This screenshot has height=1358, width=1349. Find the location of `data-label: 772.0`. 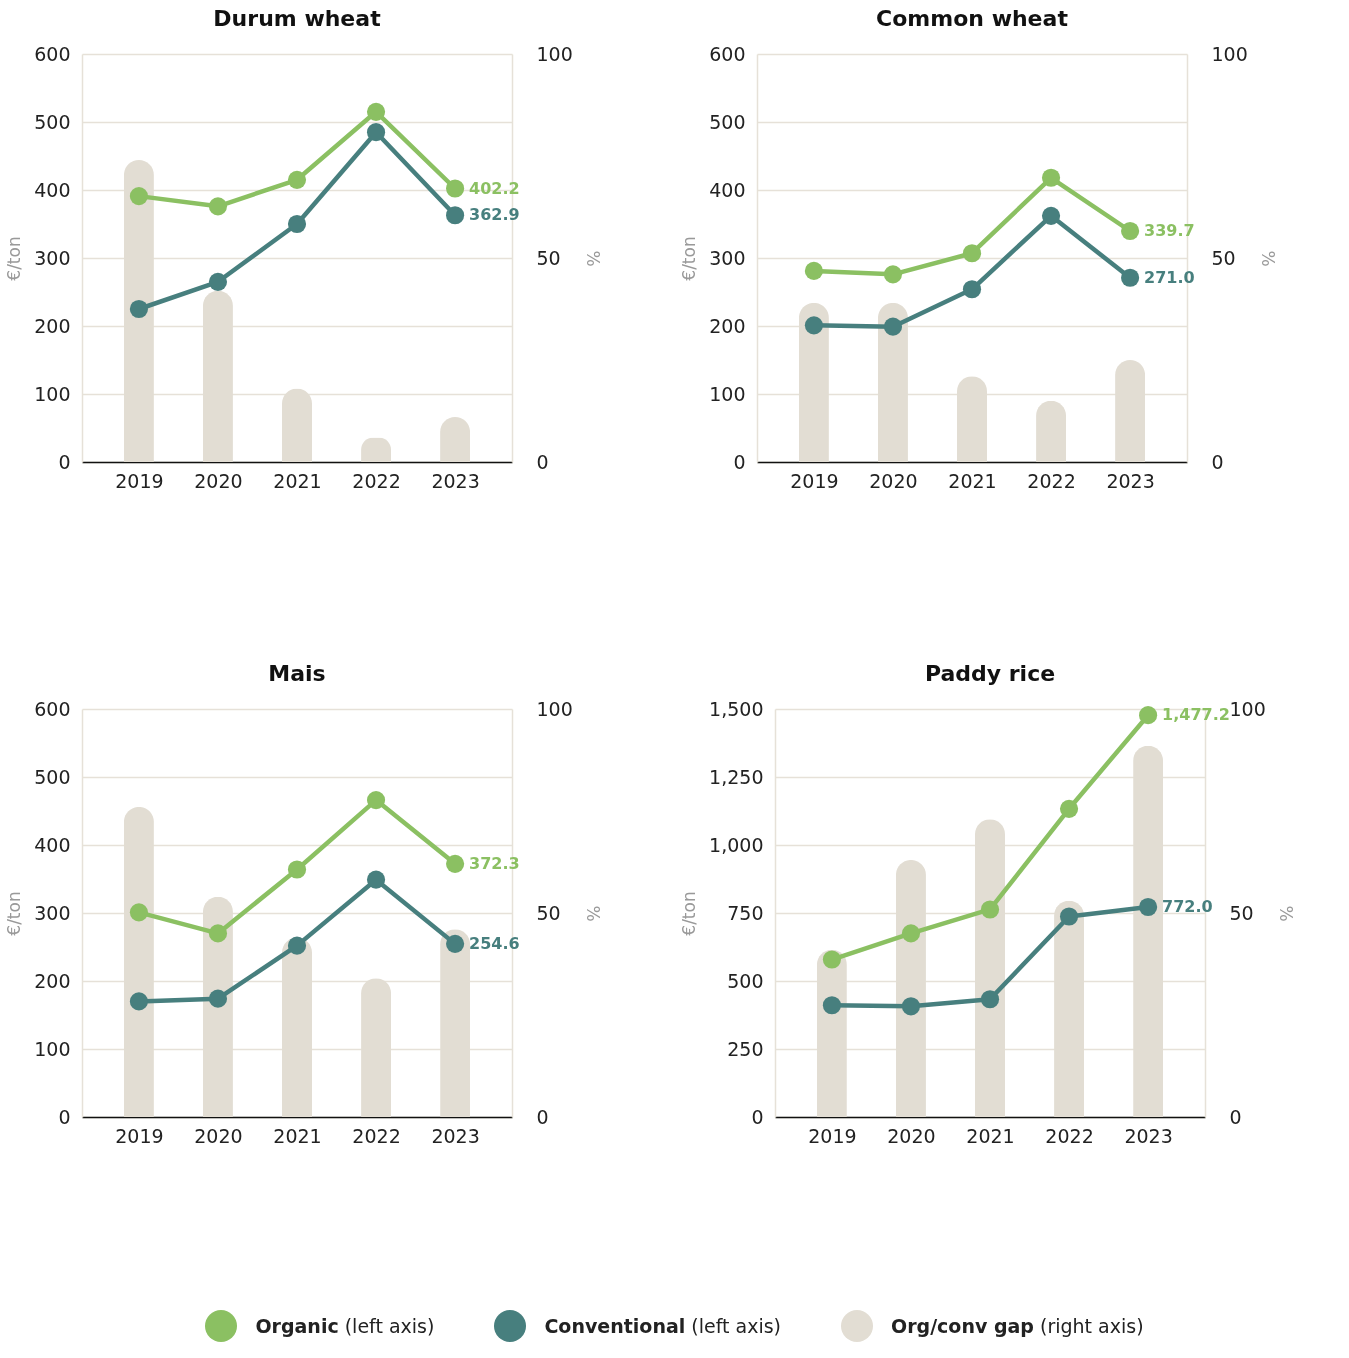

data-label: 772.0 is located at coordinates (1187, 907).